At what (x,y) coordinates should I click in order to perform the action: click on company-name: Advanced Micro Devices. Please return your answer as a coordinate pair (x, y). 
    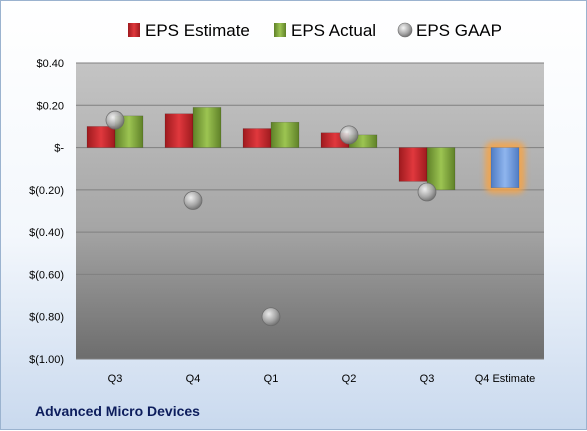
    Looking at the image, I should click on (117, 411).